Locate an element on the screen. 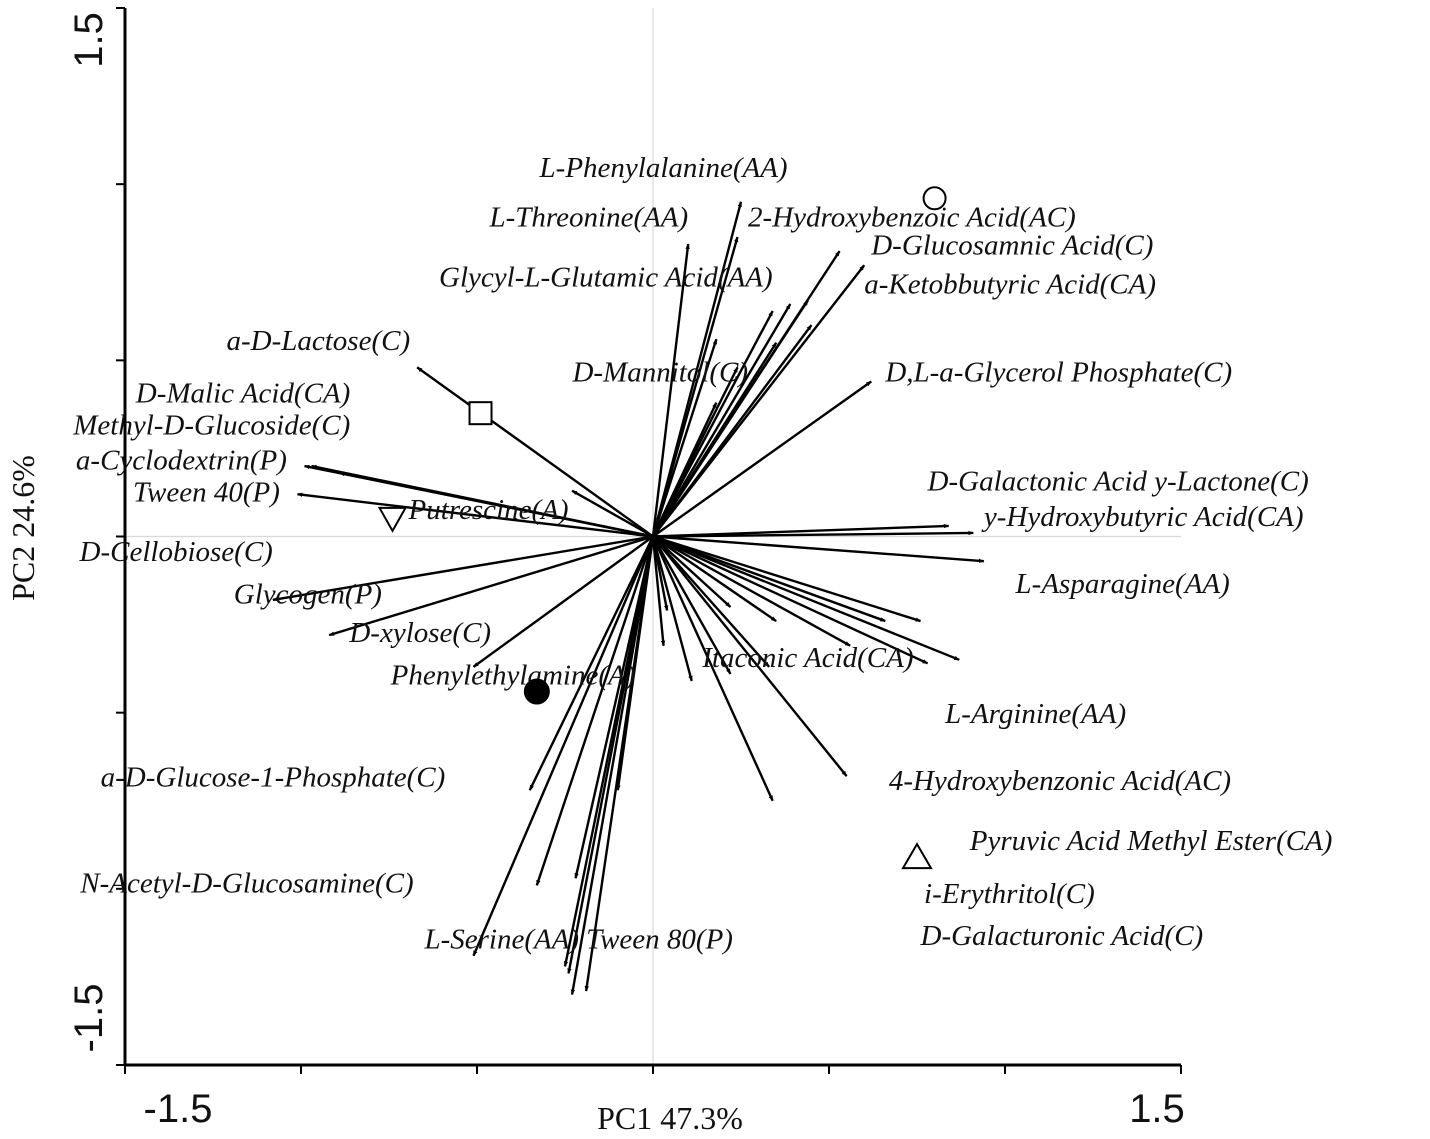  y-axis-title: PC2 24.6% is located at coordinates (23, 528).